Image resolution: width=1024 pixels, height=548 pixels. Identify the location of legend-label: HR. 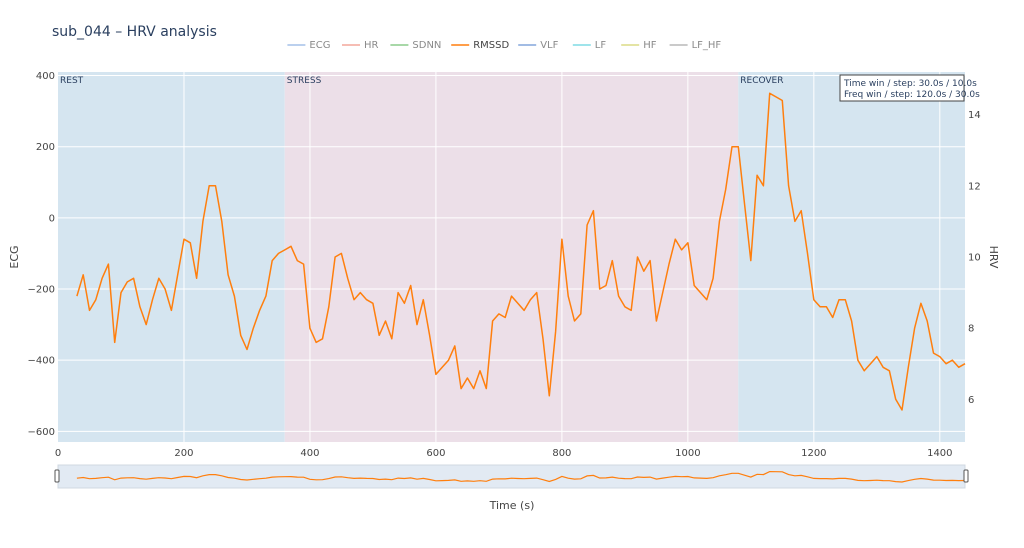
(371, 45).